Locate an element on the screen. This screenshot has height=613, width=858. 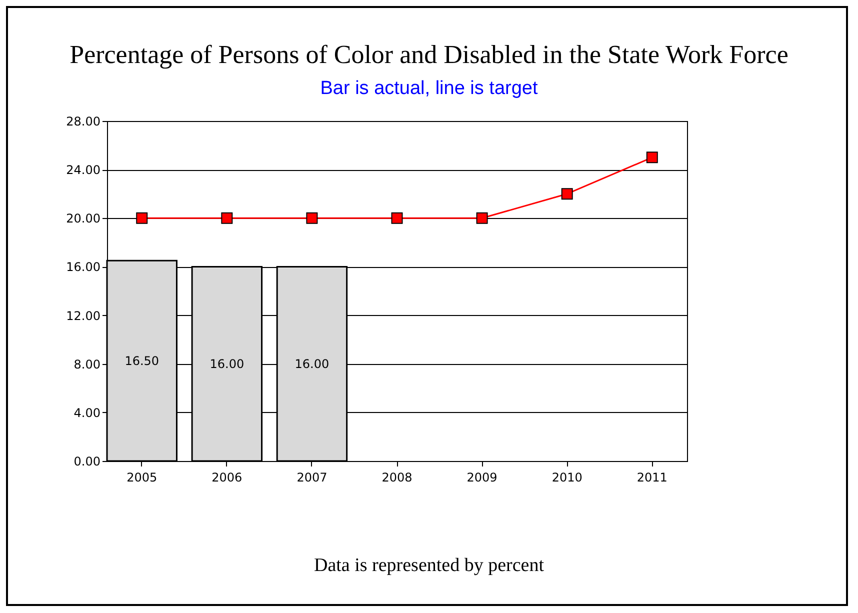
y-tick-label: 4.00 is located at coordinates (87, 413).